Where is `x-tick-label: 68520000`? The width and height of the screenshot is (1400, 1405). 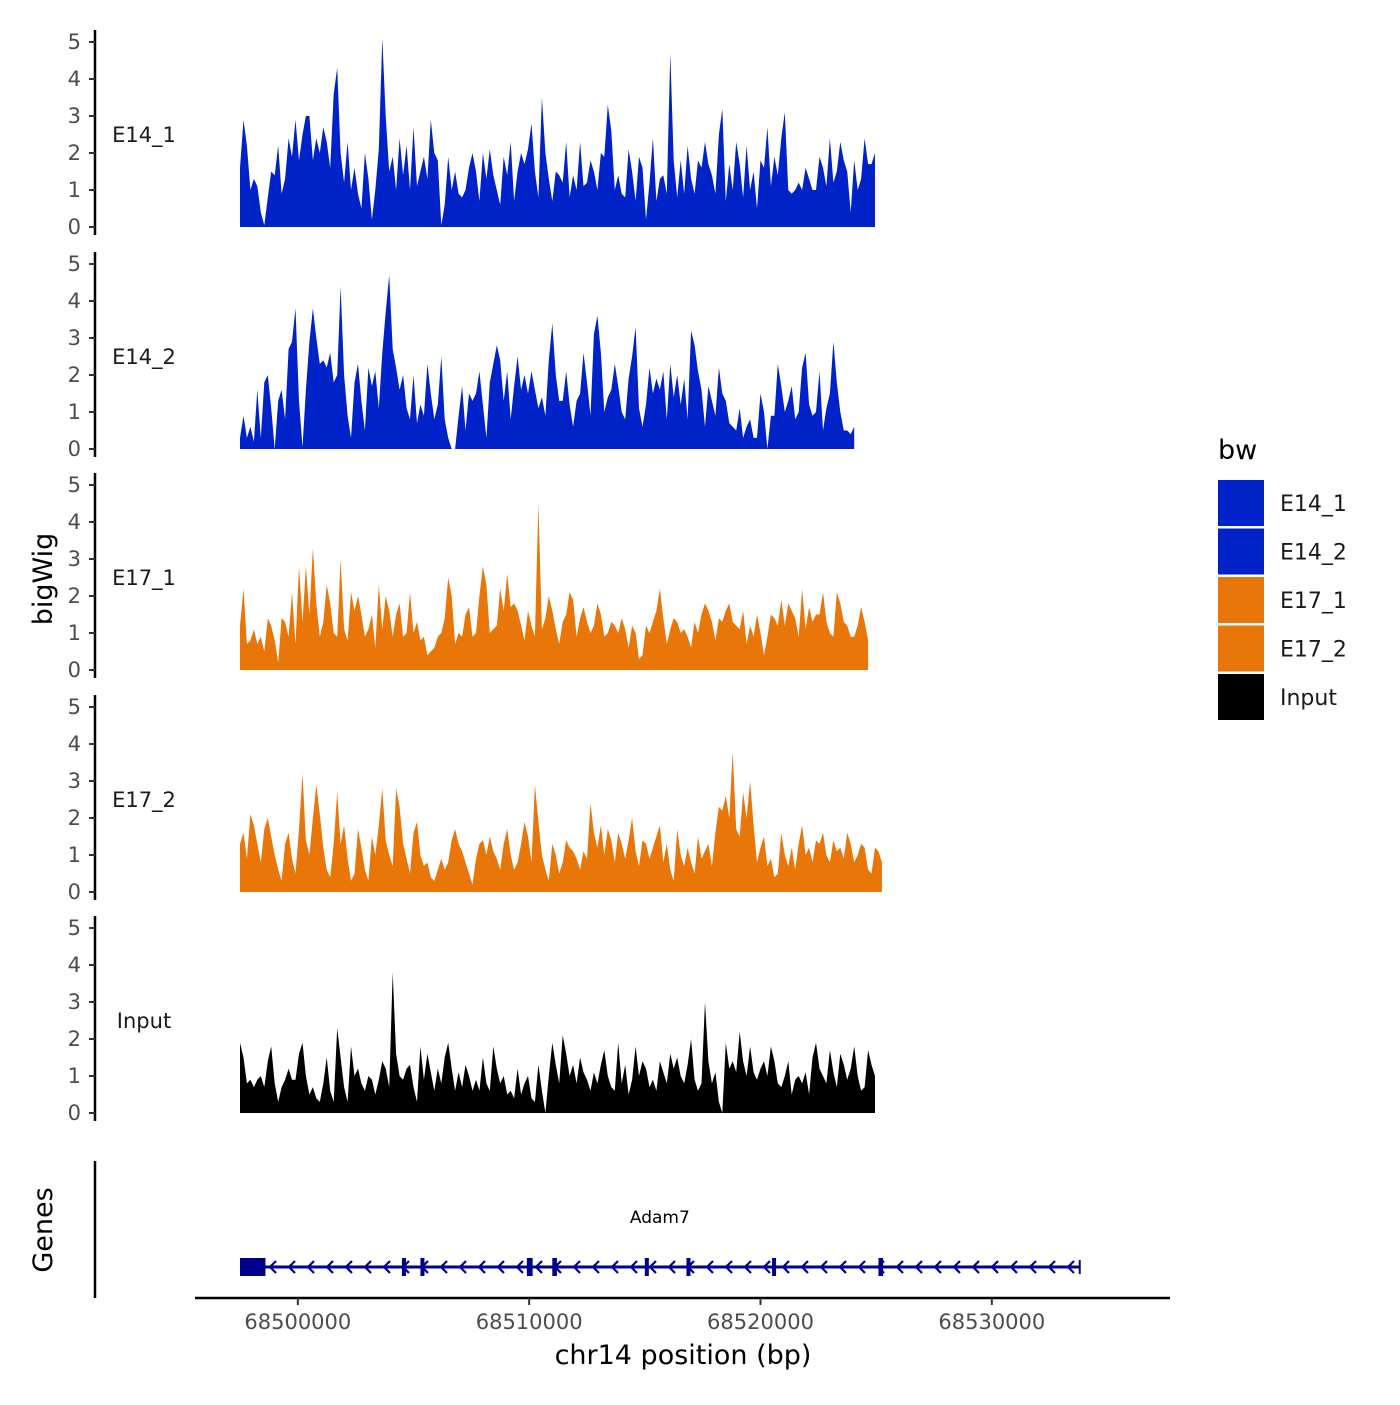 x-tick-label: 68520000 is located at coordinates (760, 1322).